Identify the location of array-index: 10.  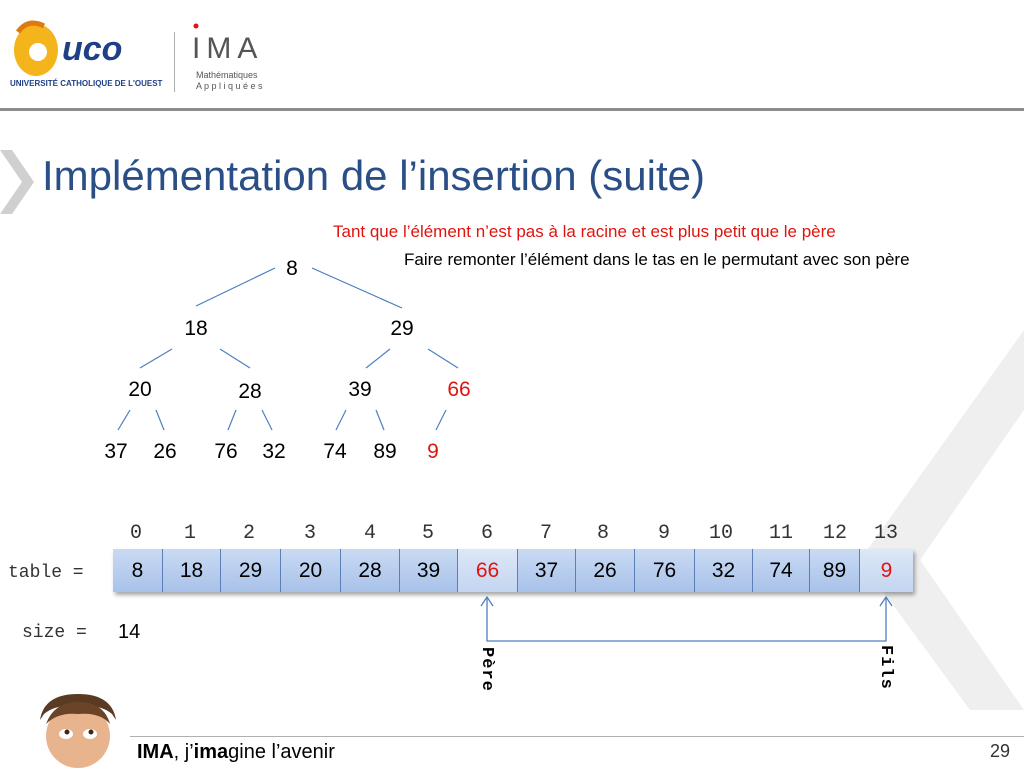
(721, 533).